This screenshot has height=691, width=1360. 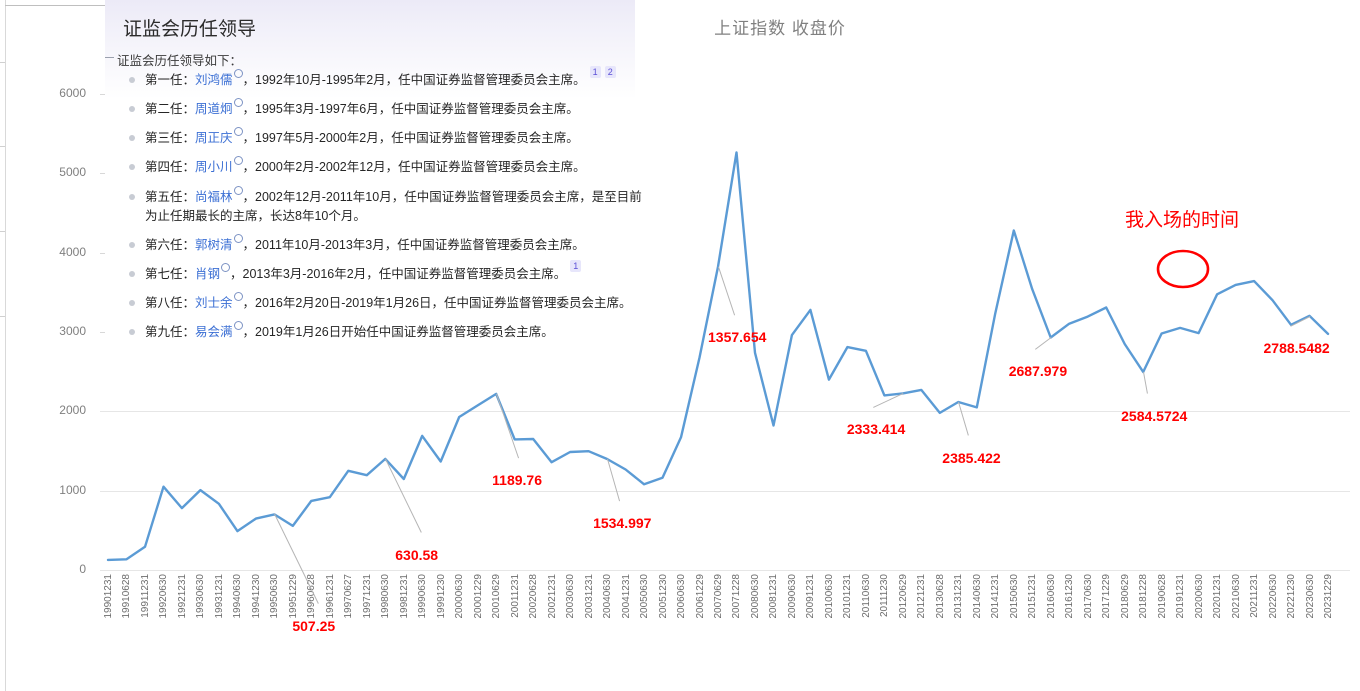 What do you see at coordinates (214, 303) in the screenshot?
I see `chairman-name-link: 刘士余` at bounding box center [214, 303].